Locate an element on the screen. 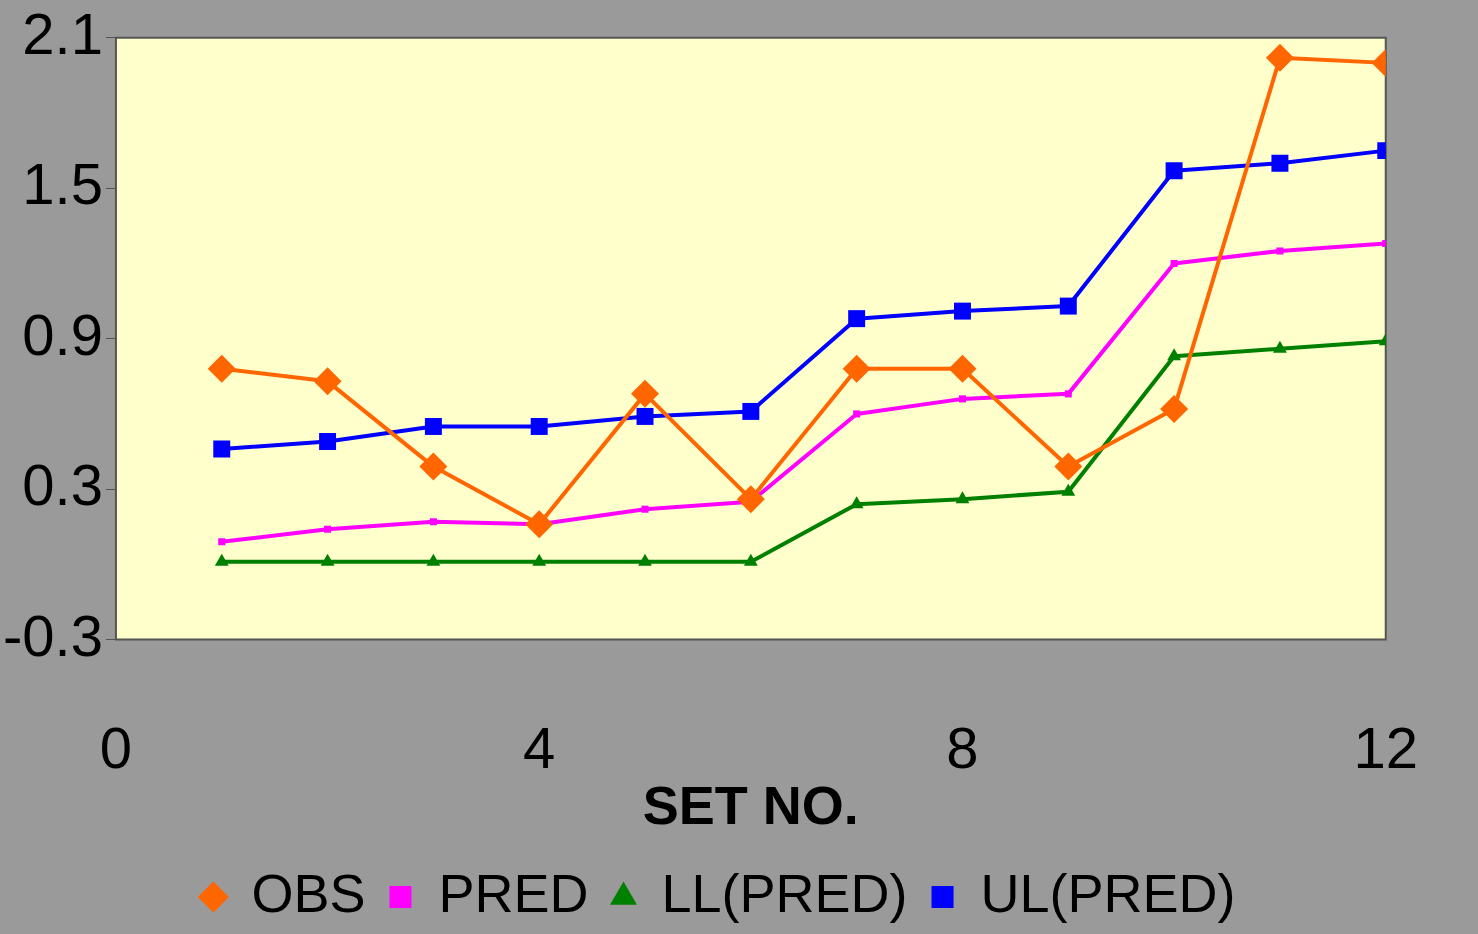 The height and width of the screenshot is (934, 1478). y-tick-label: 0.3 is located at coordinates (62, 485).